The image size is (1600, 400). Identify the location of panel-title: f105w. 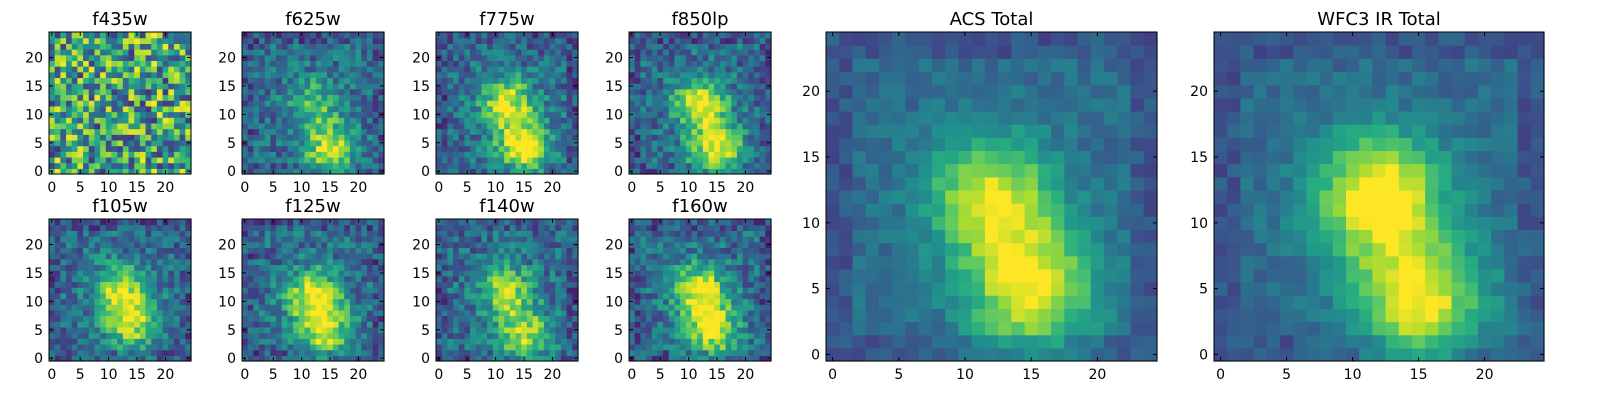
(119, 206).